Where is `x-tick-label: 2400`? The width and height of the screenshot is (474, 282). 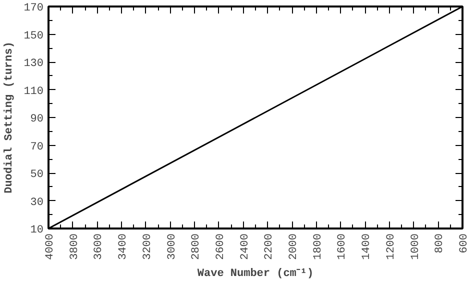
x-tick-label: 2400 is located at coordinates (245, 247).